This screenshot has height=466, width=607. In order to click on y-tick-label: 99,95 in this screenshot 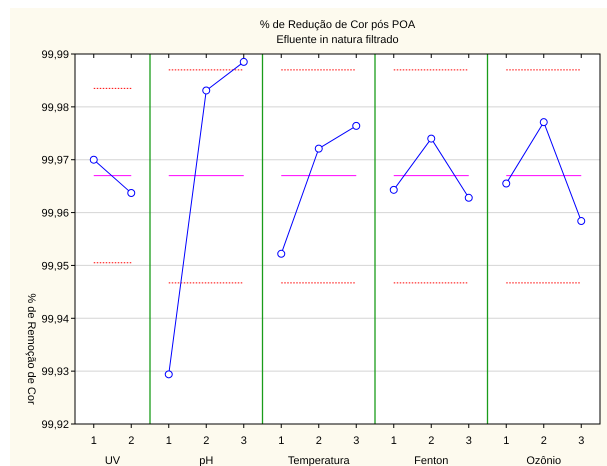, I will do `click(55, 266)`.